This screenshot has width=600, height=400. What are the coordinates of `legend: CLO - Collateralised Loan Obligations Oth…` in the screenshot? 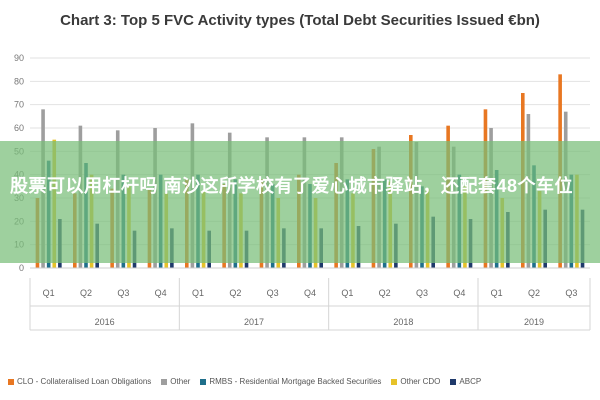 It's located at (303, 385).